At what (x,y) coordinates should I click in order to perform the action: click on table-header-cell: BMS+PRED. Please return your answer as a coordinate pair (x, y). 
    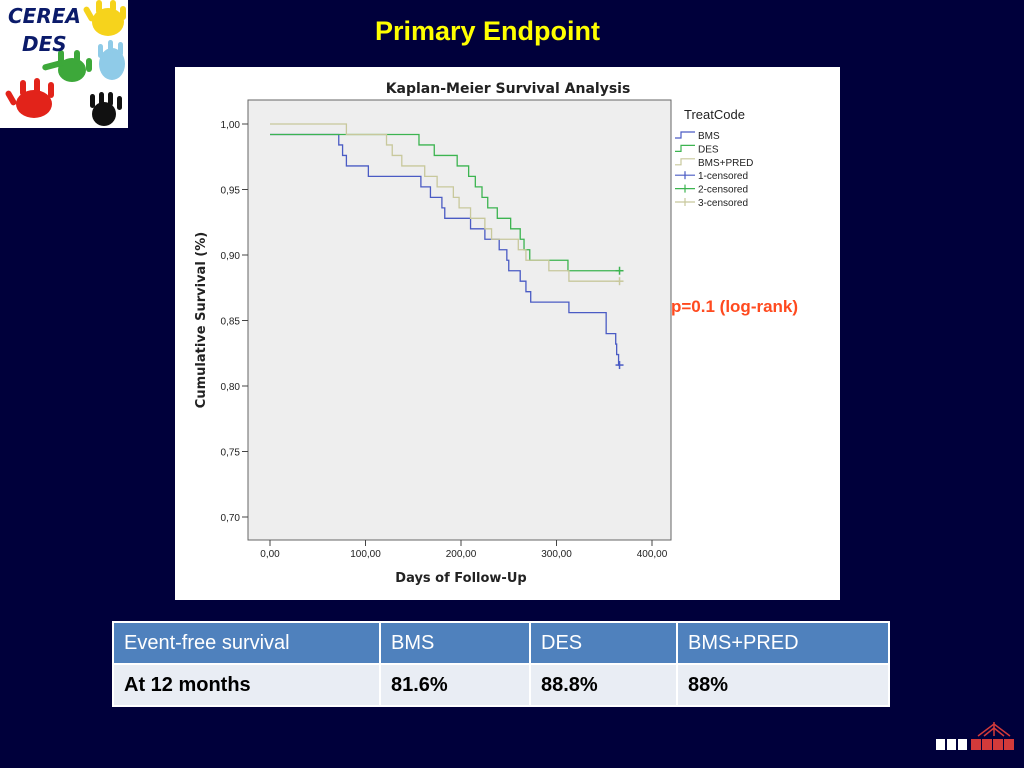
    Looking at the image, I should click on (783, 643).